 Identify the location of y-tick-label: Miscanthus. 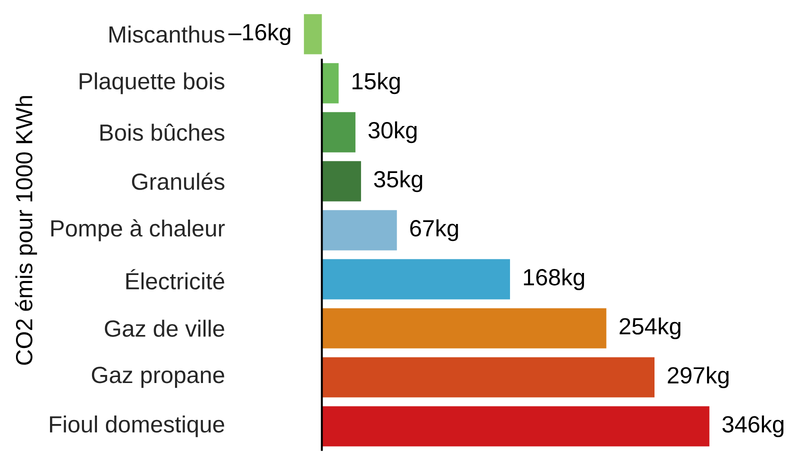
(167, 34).